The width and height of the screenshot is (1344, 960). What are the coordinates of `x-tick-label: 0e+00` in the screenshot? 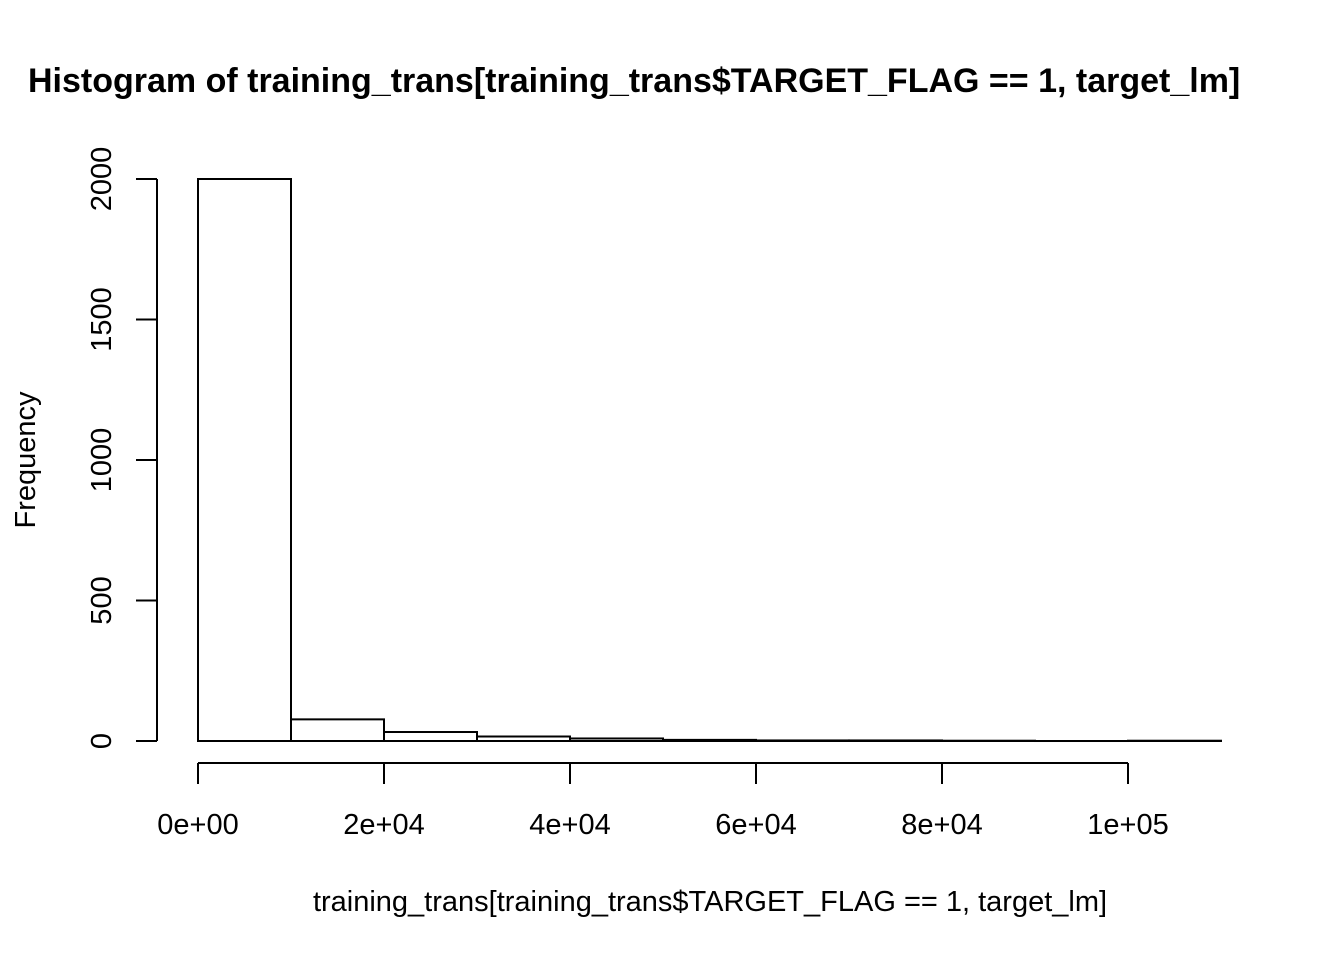 It's located at (197, 825).